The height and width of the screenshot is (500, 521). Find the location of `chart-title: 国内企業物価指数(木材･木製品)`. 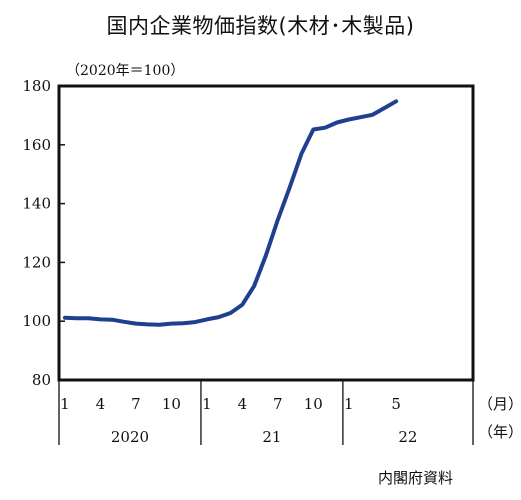

chart-title: 国内企業物価指数(木材･木製品) is located at coordinates (260, 26).